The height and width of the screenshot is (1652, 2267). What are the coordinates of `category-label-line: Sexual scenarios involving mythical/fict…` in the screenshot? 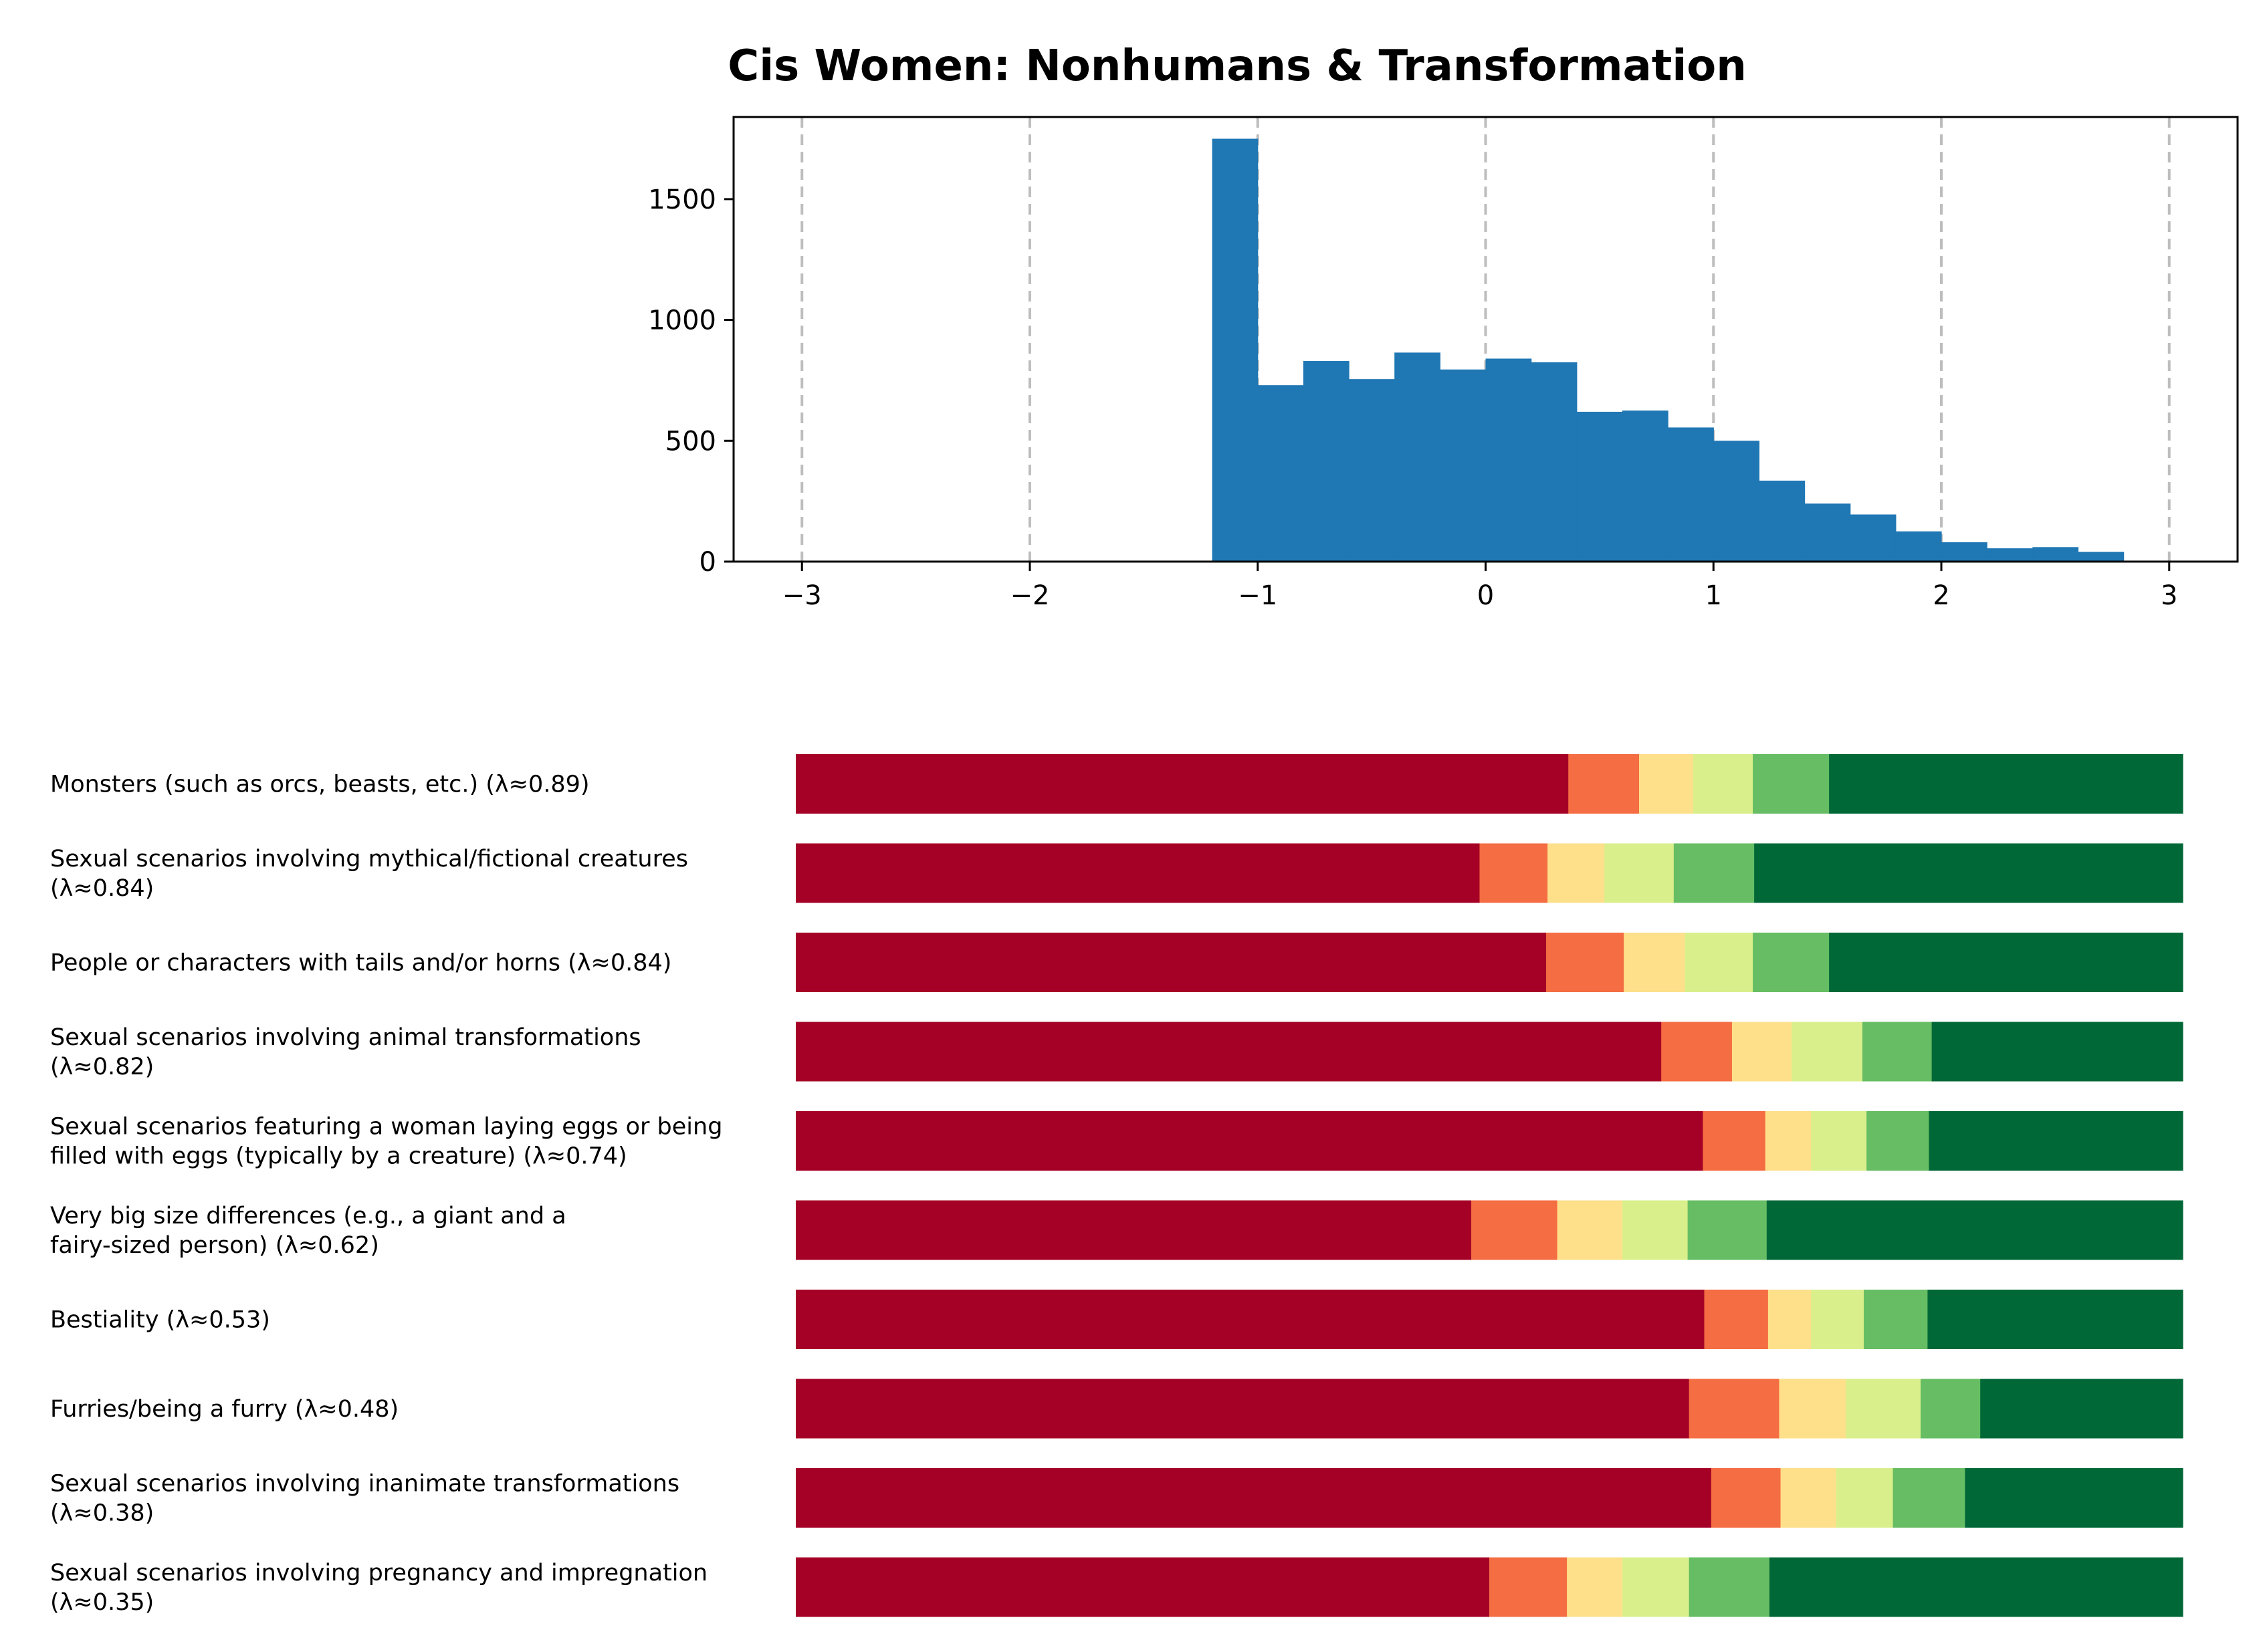 It's located at (369, 859).